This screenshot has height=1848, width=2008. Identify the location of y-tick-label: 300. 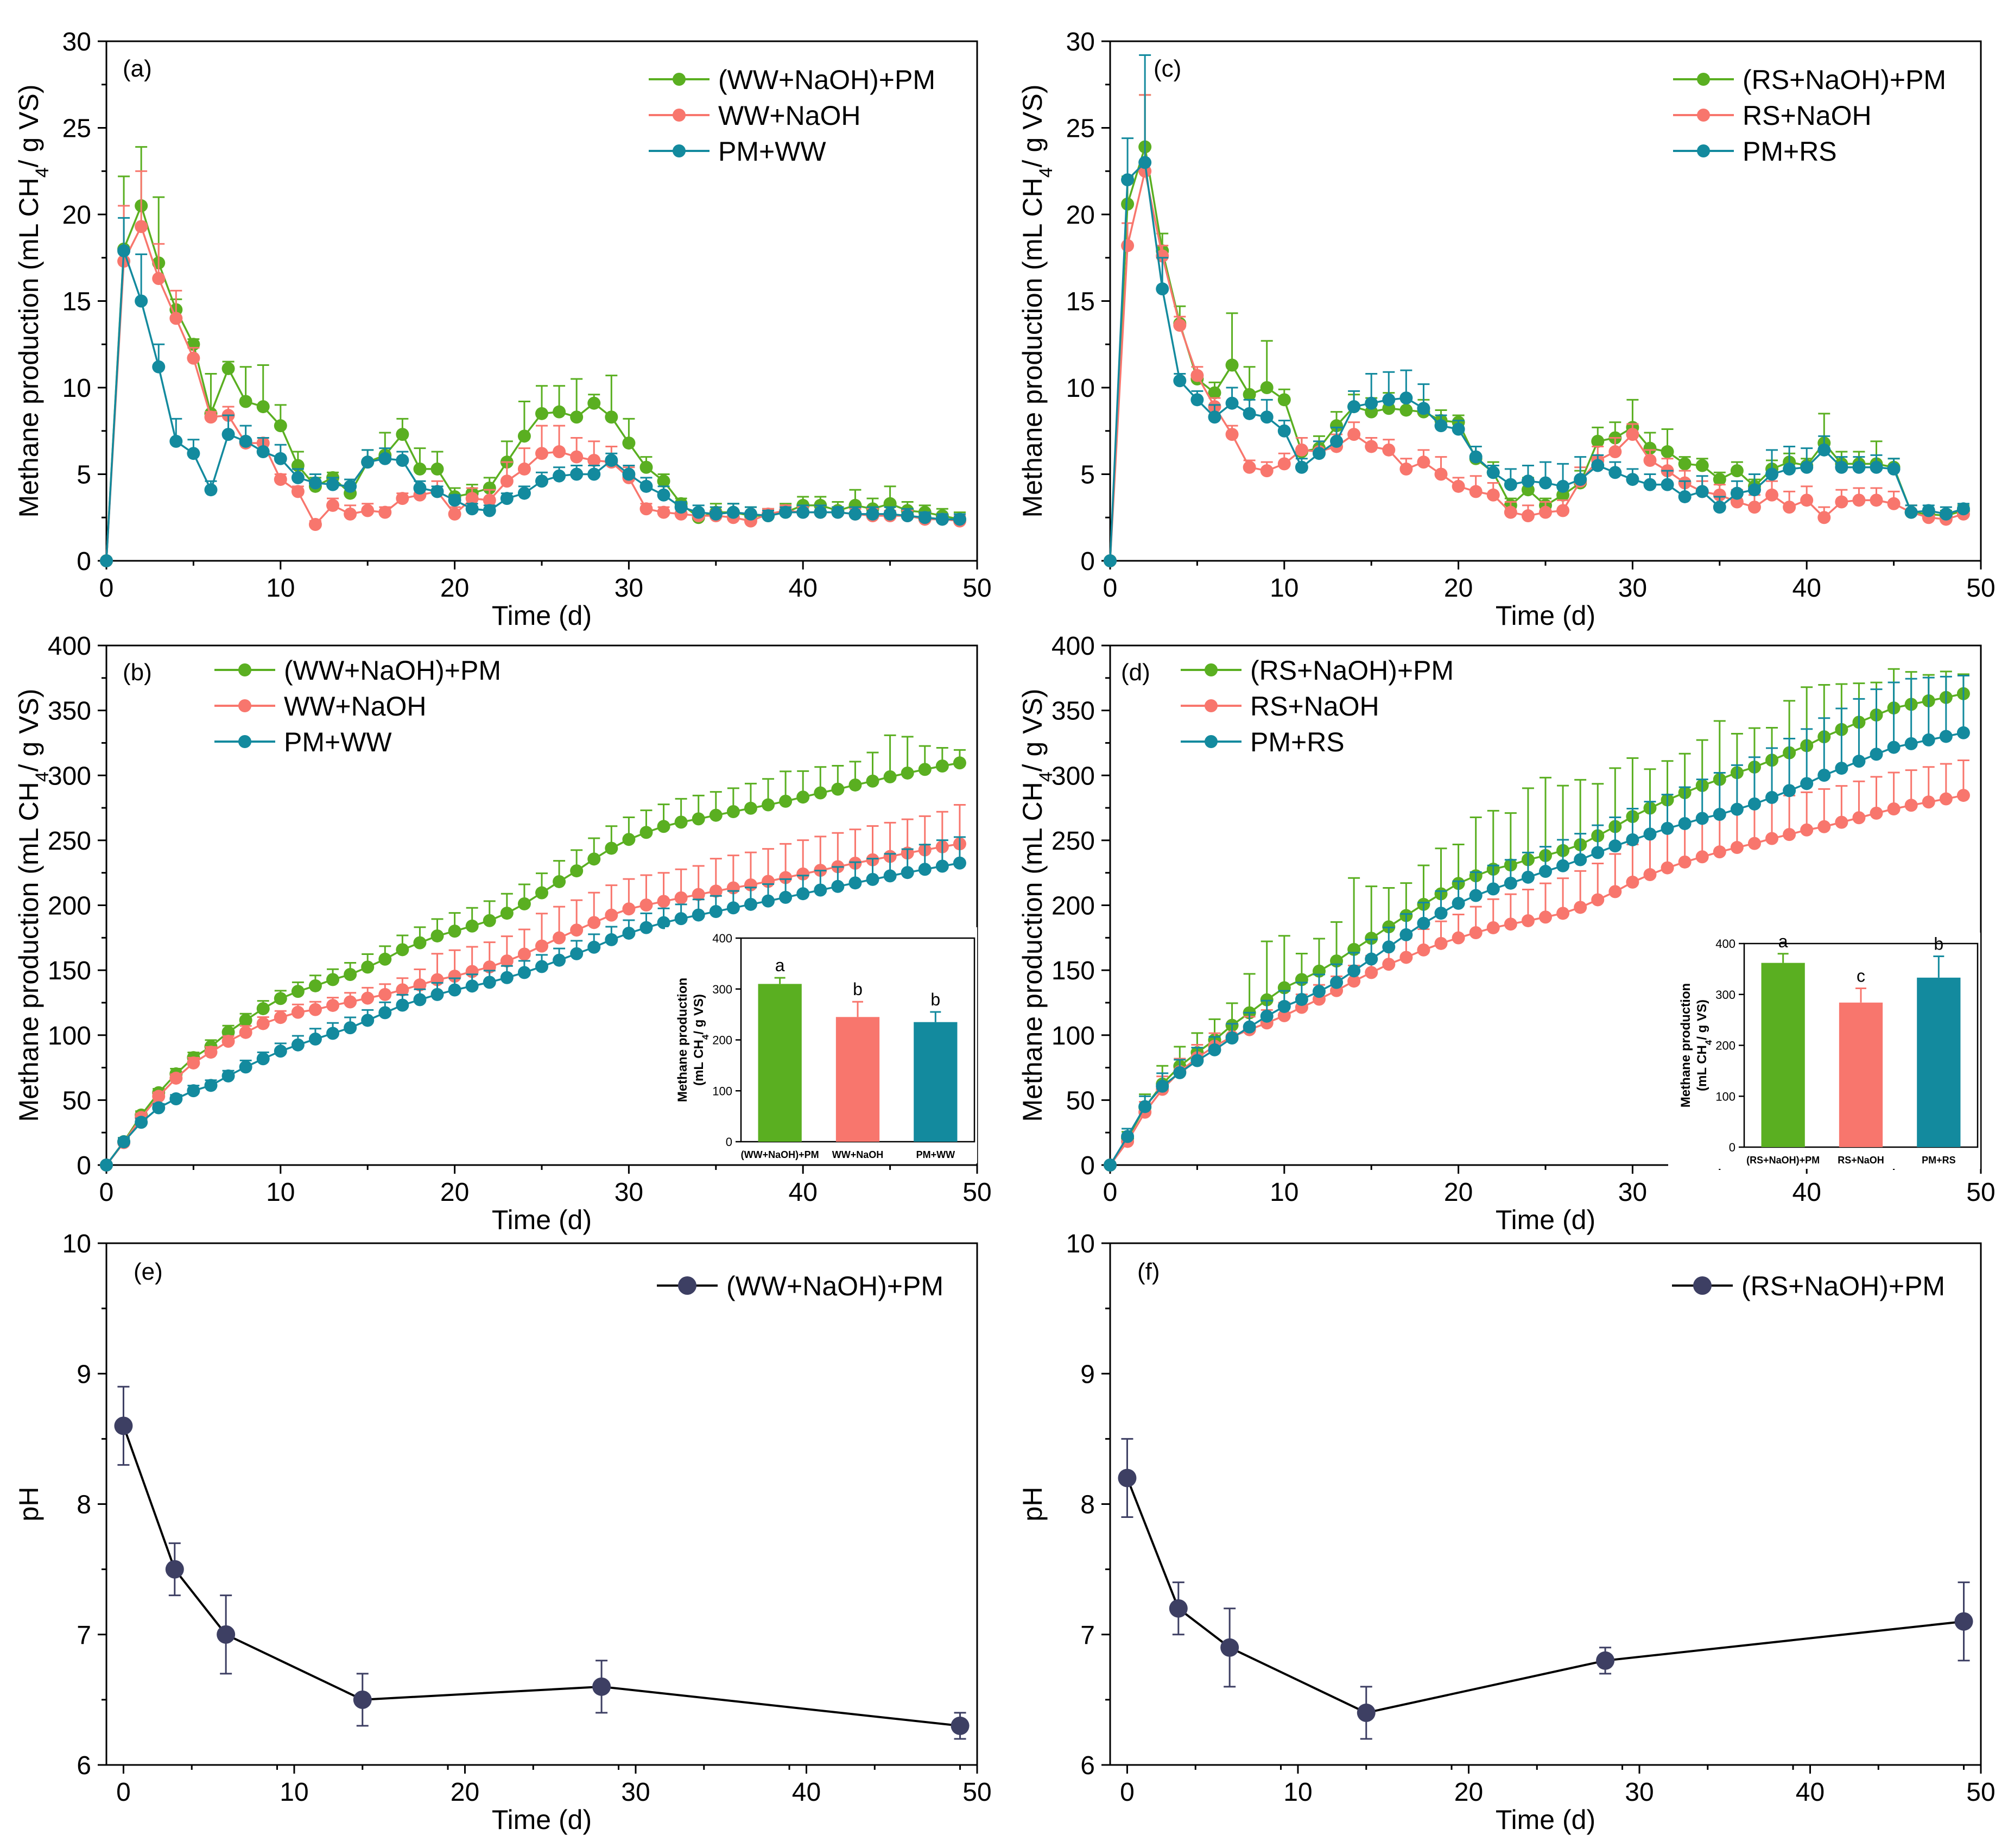
(1073, 776).